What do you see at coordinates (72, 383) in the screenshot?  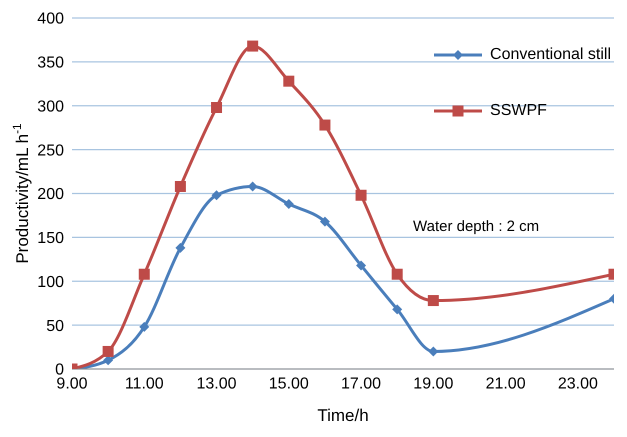 I see `x-tick-label: 9.00` at bounding box center [72, 383].